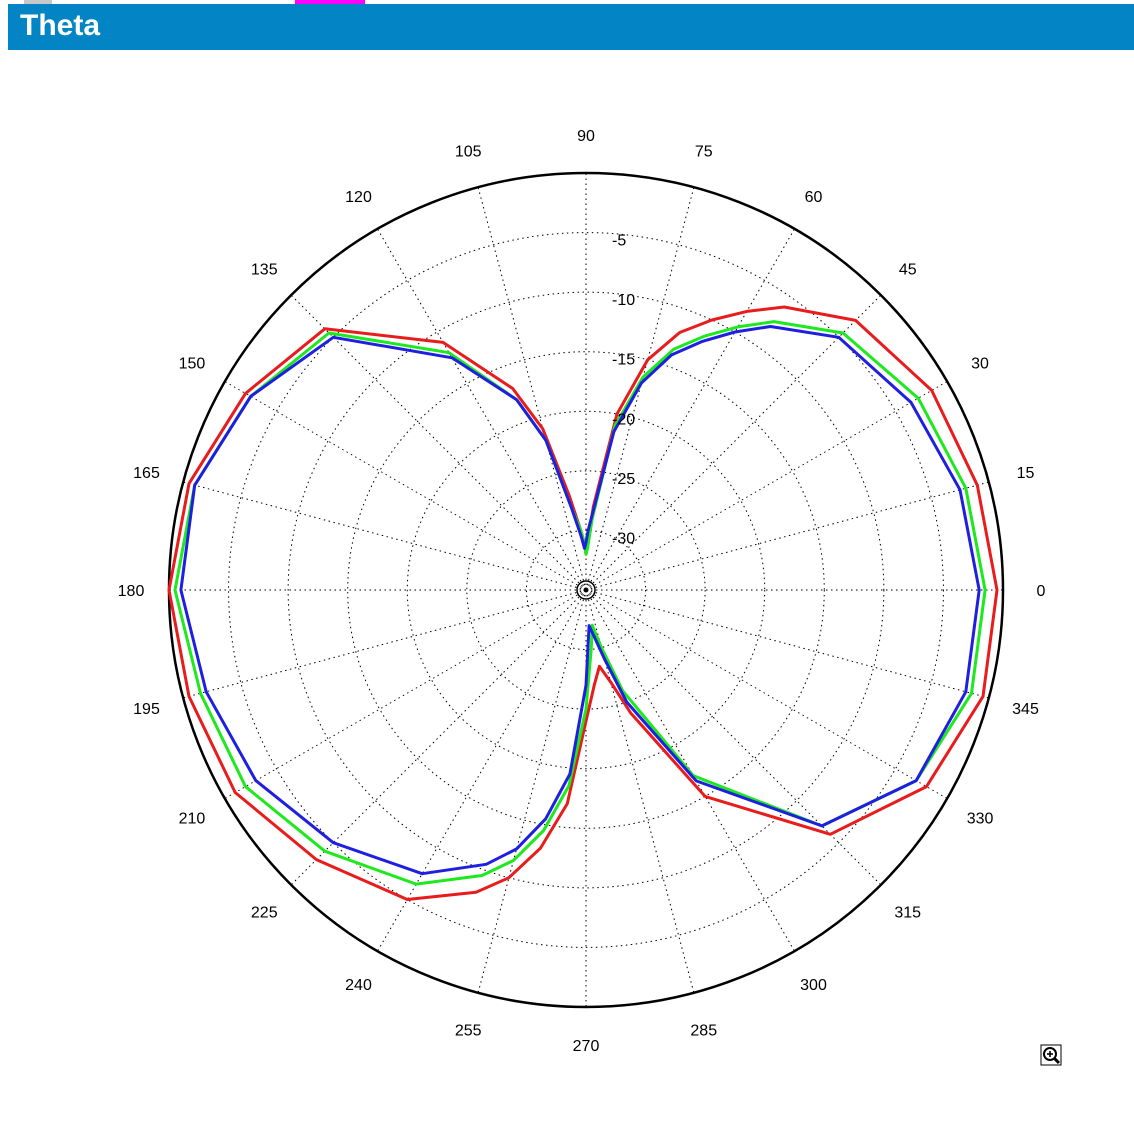  Describe the element at coordinates (38, 2) in the screenshot. I see `tab-marker-gray` at that location.